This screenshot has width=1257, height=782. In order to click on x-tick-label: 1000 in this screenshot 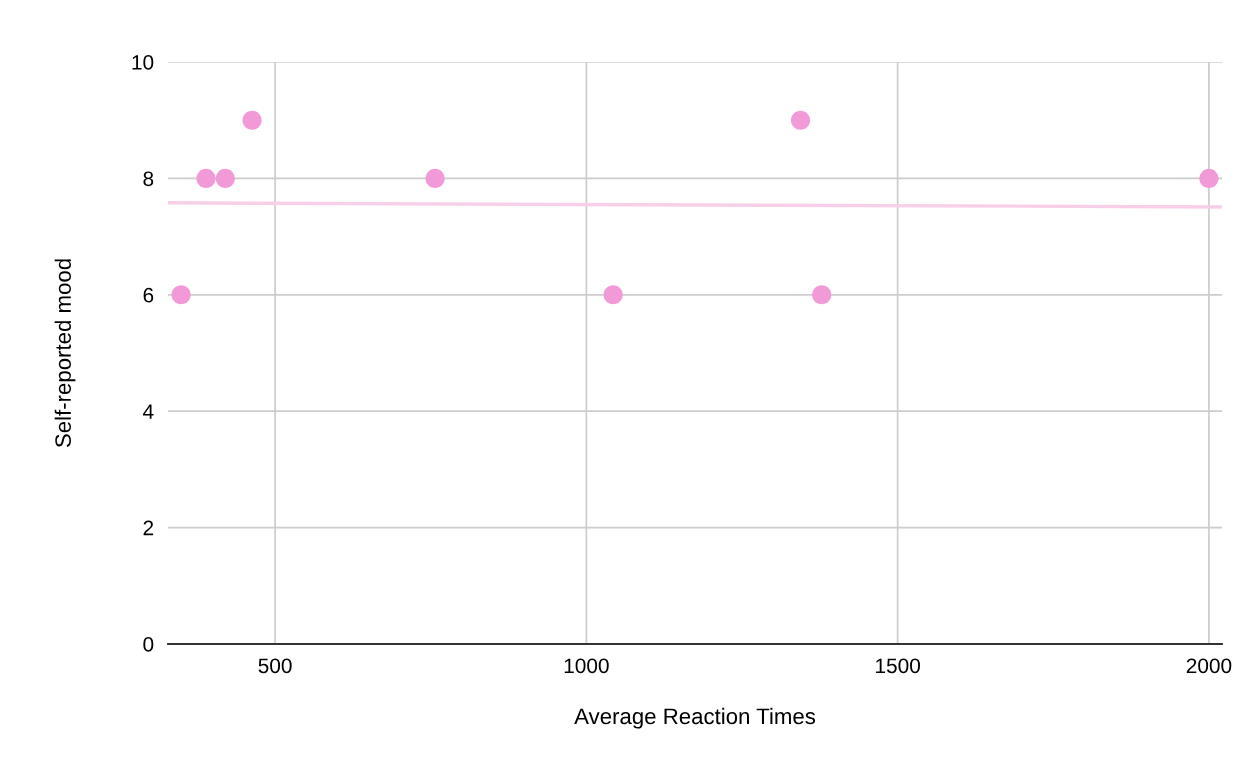, I will do `click(586, 666)`.